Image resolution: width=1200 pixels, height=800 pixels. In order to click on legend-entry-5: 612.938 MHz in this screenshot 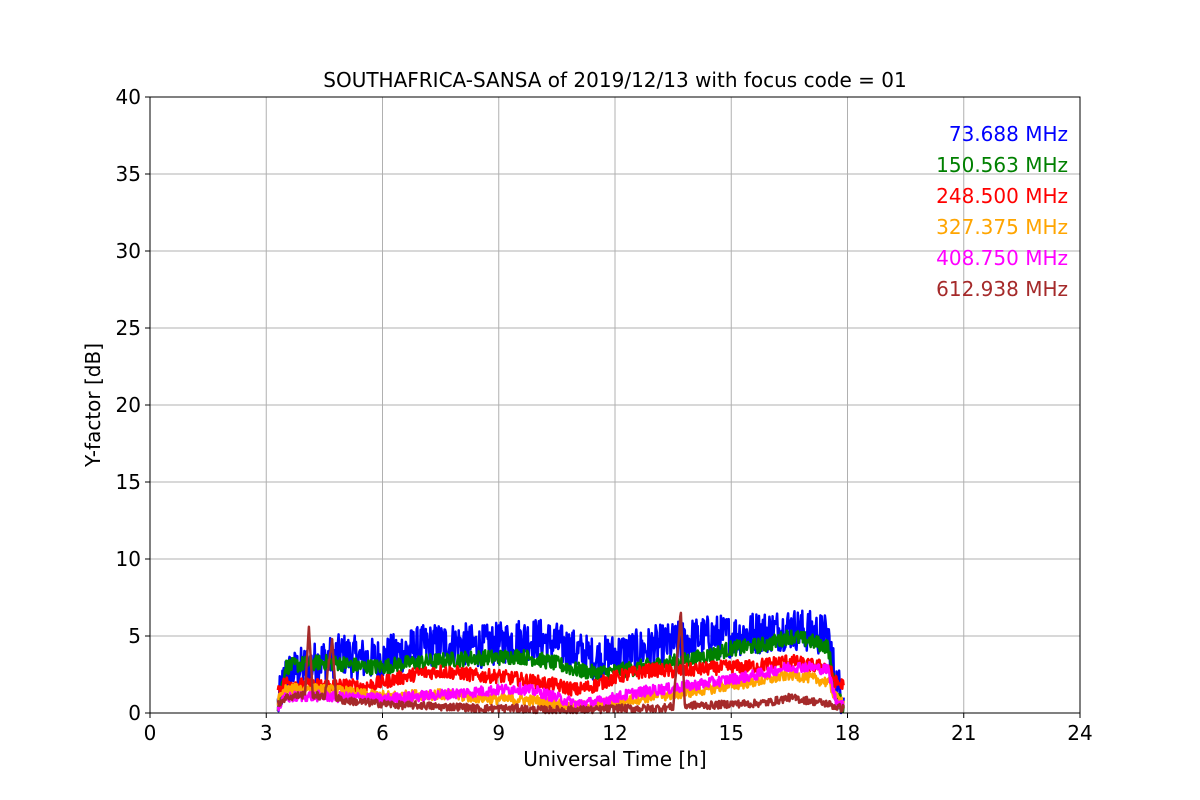, I will do `click(1002, 289)`.